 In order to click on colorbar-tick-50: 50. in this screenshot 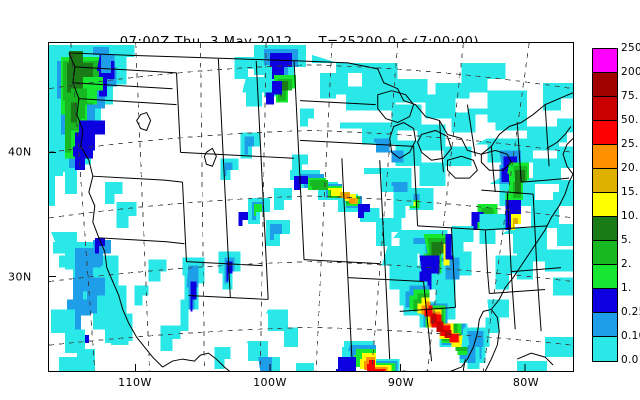, I will do `click(630, 120)`.